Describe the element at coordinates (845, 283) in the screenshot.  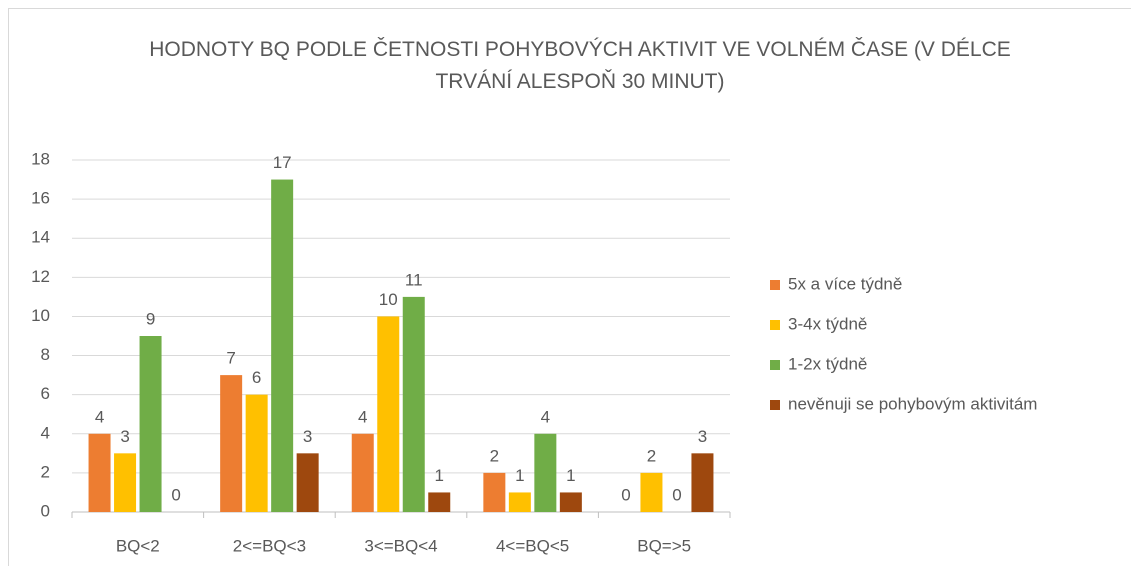
I see `legend-label: 5x a více týdně` at that location.